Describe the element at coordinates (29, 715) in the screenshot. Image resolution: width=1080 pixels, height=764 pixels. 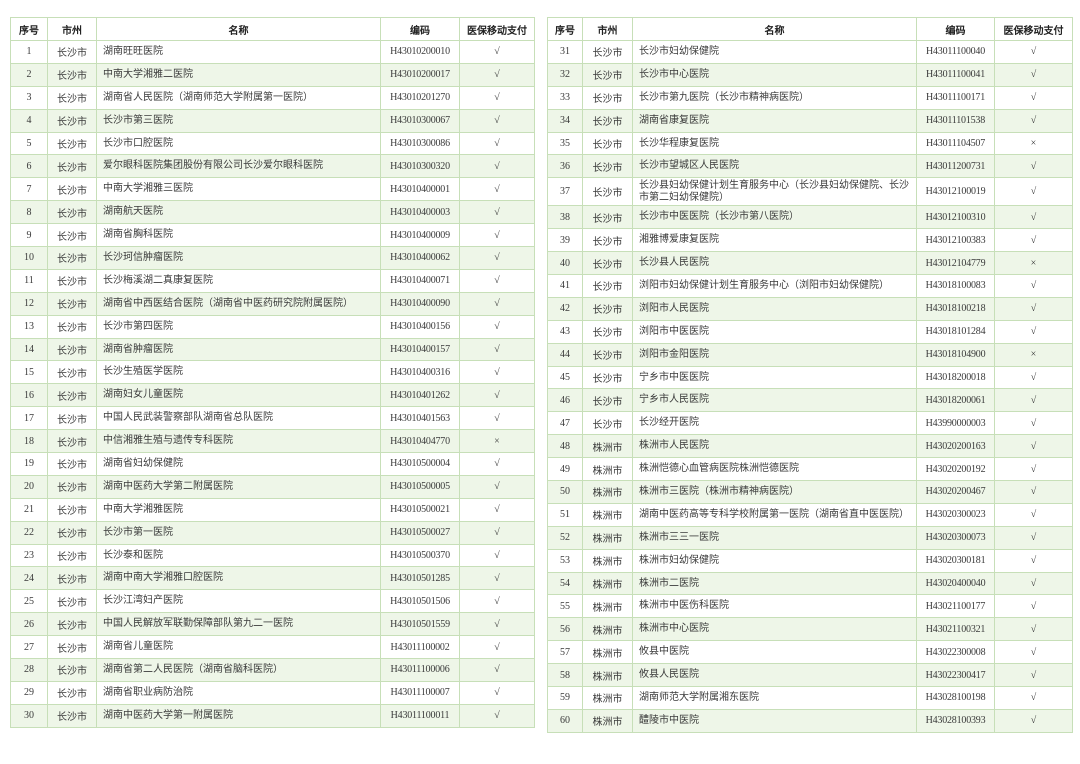
I see `cell-index: 30` at that location.